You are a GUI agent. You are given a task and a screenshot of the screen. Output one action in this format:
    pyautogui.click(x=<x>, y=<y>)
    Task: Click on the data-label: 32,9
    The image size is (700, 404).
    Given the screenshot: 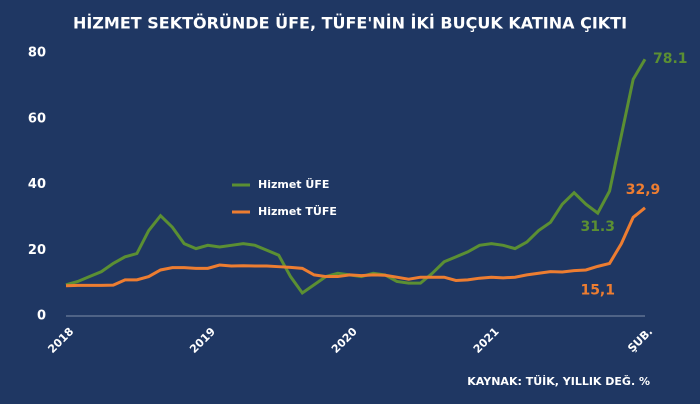 What is the action you would take?
    pyautogui.click(x=643, y=190)
    